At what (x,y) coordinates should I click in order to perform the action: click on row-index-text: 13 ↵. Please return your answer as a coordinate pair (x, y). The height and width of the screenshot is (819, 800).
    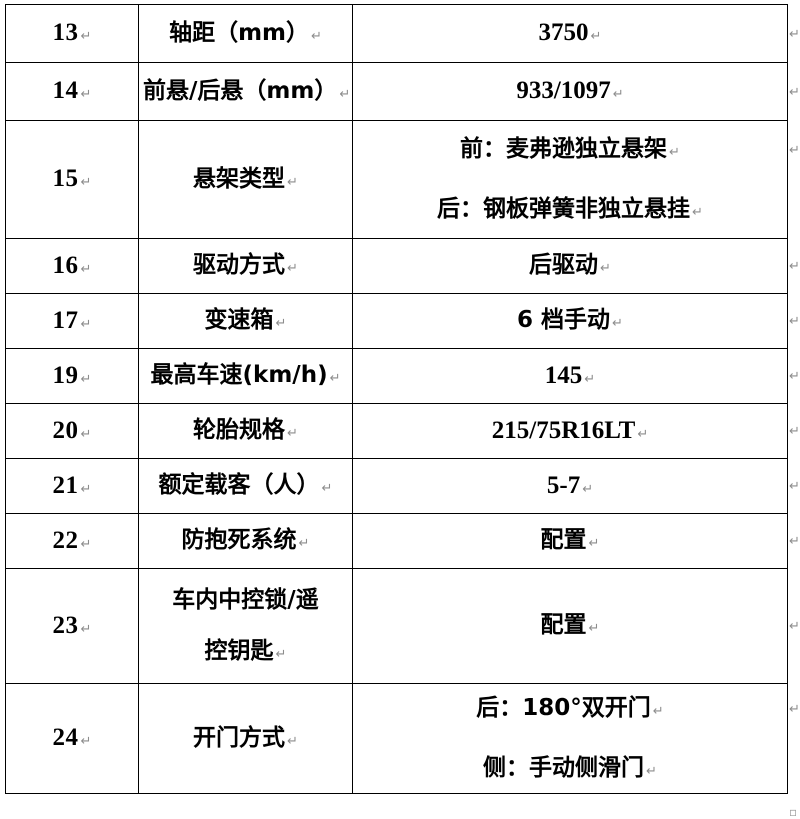
    Looking at the image, I should click on (72, 33).